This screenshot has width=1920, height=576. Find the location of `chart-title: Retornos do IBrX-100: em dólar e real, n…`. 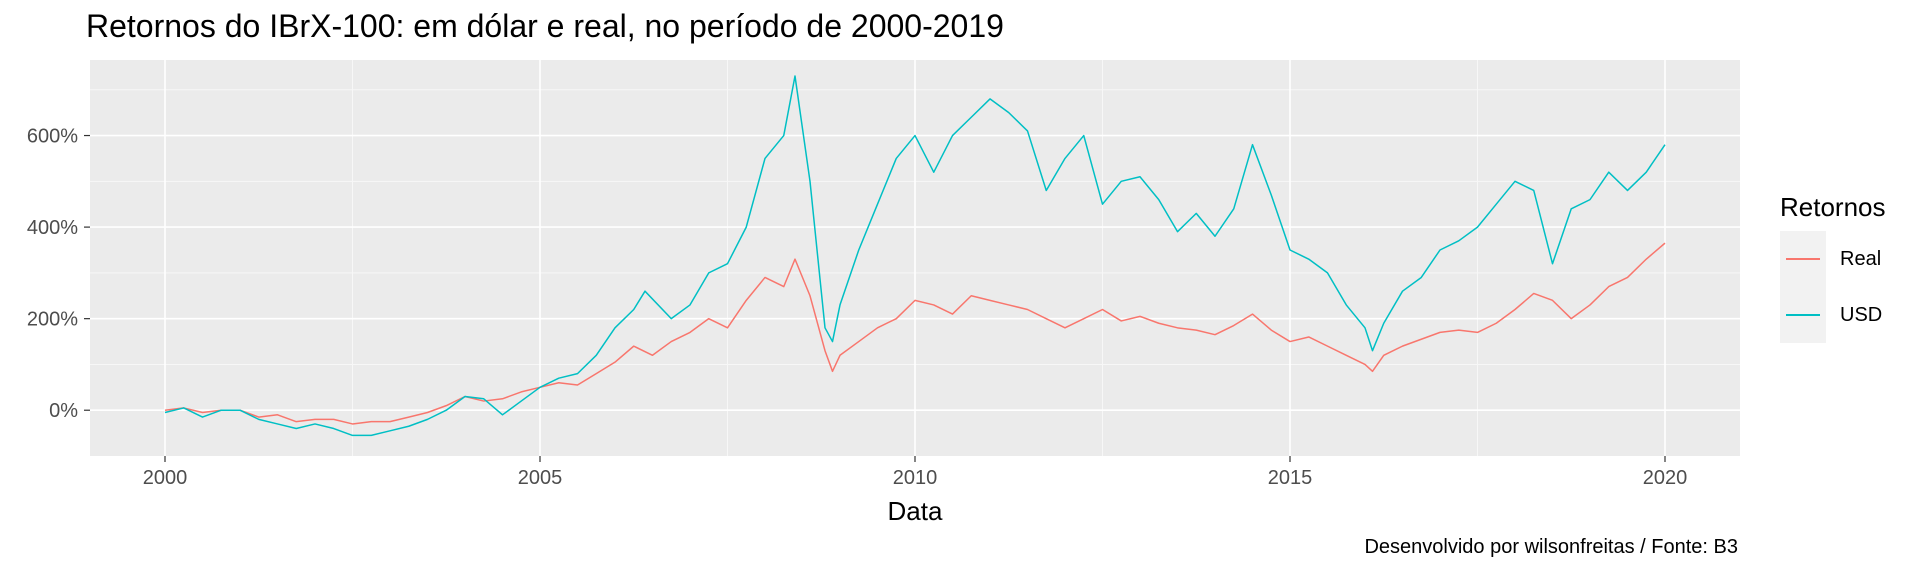

chart-title: Retornos do IBrX-100: em dólar e real, n… is located at coordinates (545, 26).